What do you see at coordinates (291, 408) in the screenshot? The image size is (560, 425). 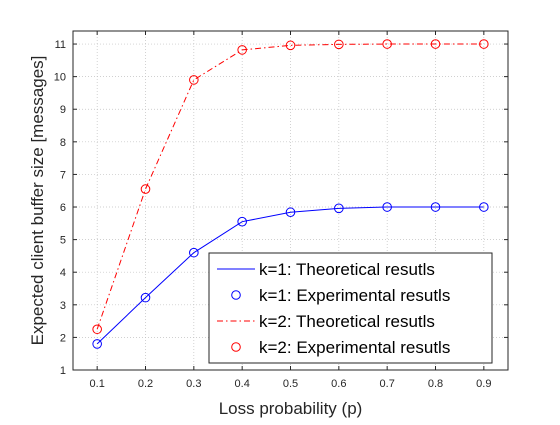 I see `x-axis-label: Loss probability (p)` at bounding box center [291, 408].